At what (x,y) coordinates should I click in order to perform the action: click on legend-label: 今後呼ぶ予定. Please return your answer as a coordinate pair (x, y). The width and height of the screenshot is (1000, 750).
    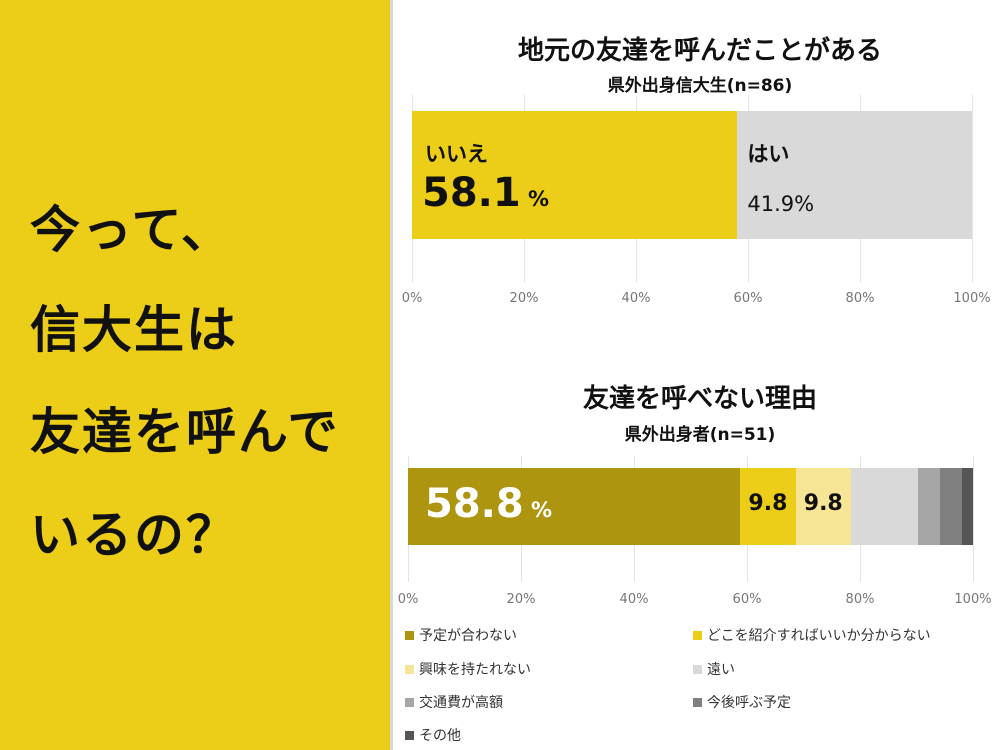
    Looking at the image, I should click on (749, 703).